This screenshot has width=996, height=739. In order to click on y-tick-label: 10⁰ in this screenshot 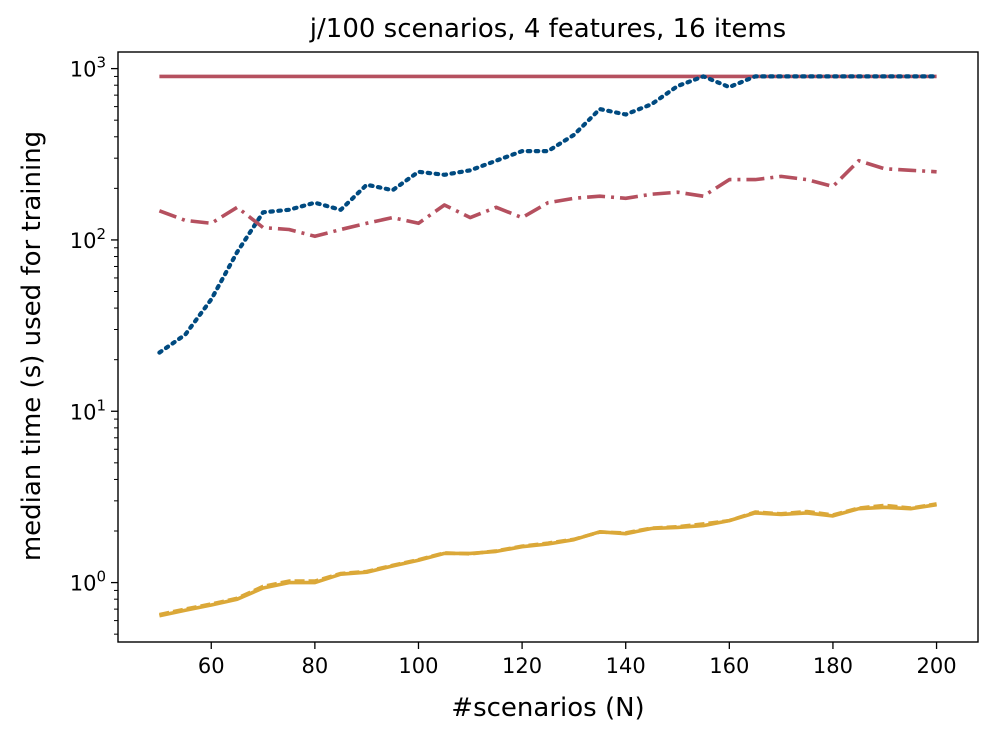, I will do `click(88, 582)`.